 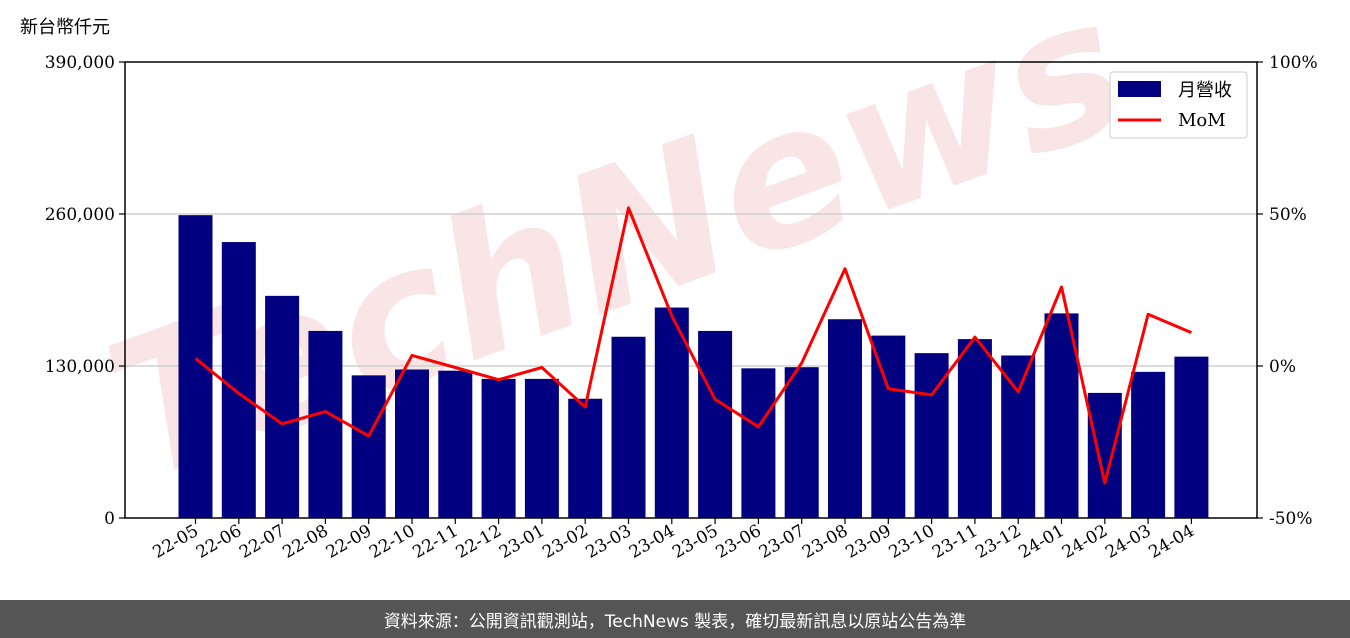 What do you see at coordinates (609, 542) in the screenshot?
I see `x-tick-label-23-03: 23-03` at bounding box center [609, 542].